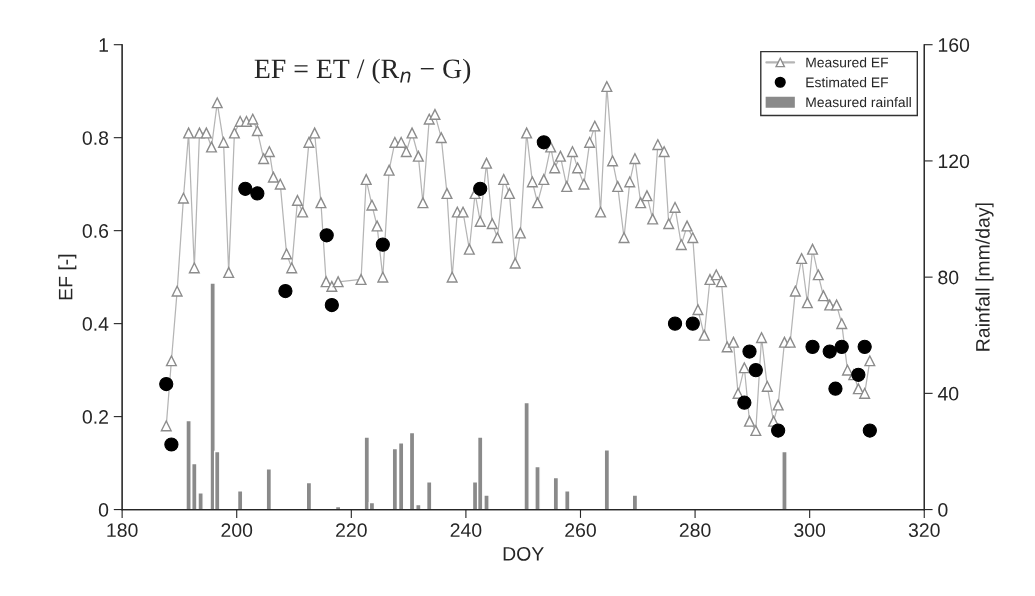 The width and height of the screenshot is (1035, 596). I want to click on y-tick-label: 1, so click(103, 45).